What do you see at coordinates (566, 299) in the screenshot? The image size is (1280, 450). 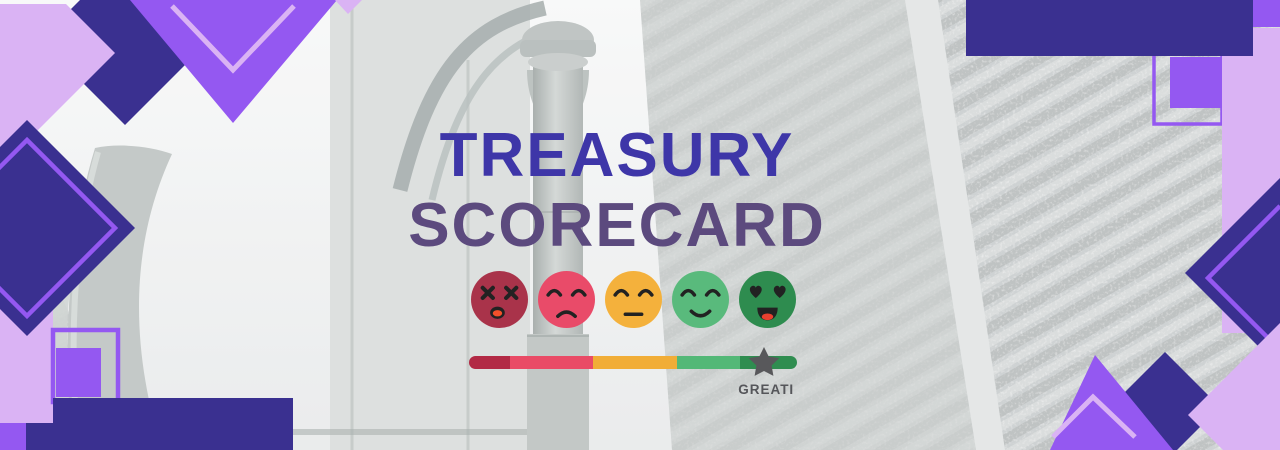 I see `sad-face-icon` at bounding box center [566, 299].